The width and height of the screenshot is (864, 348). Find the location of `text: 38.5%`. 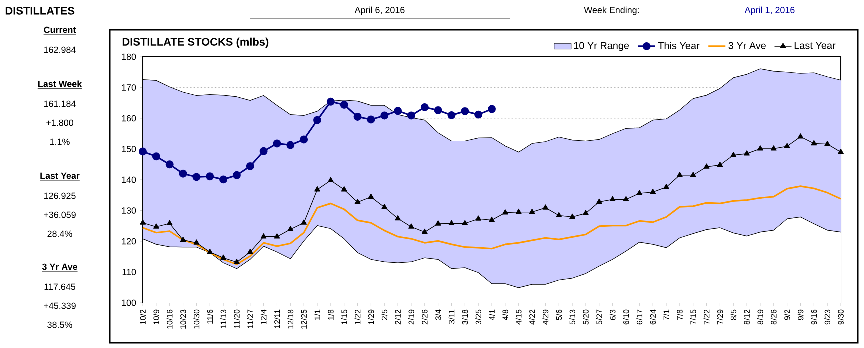

text: 38.5% is located at coordinates (60, 325).